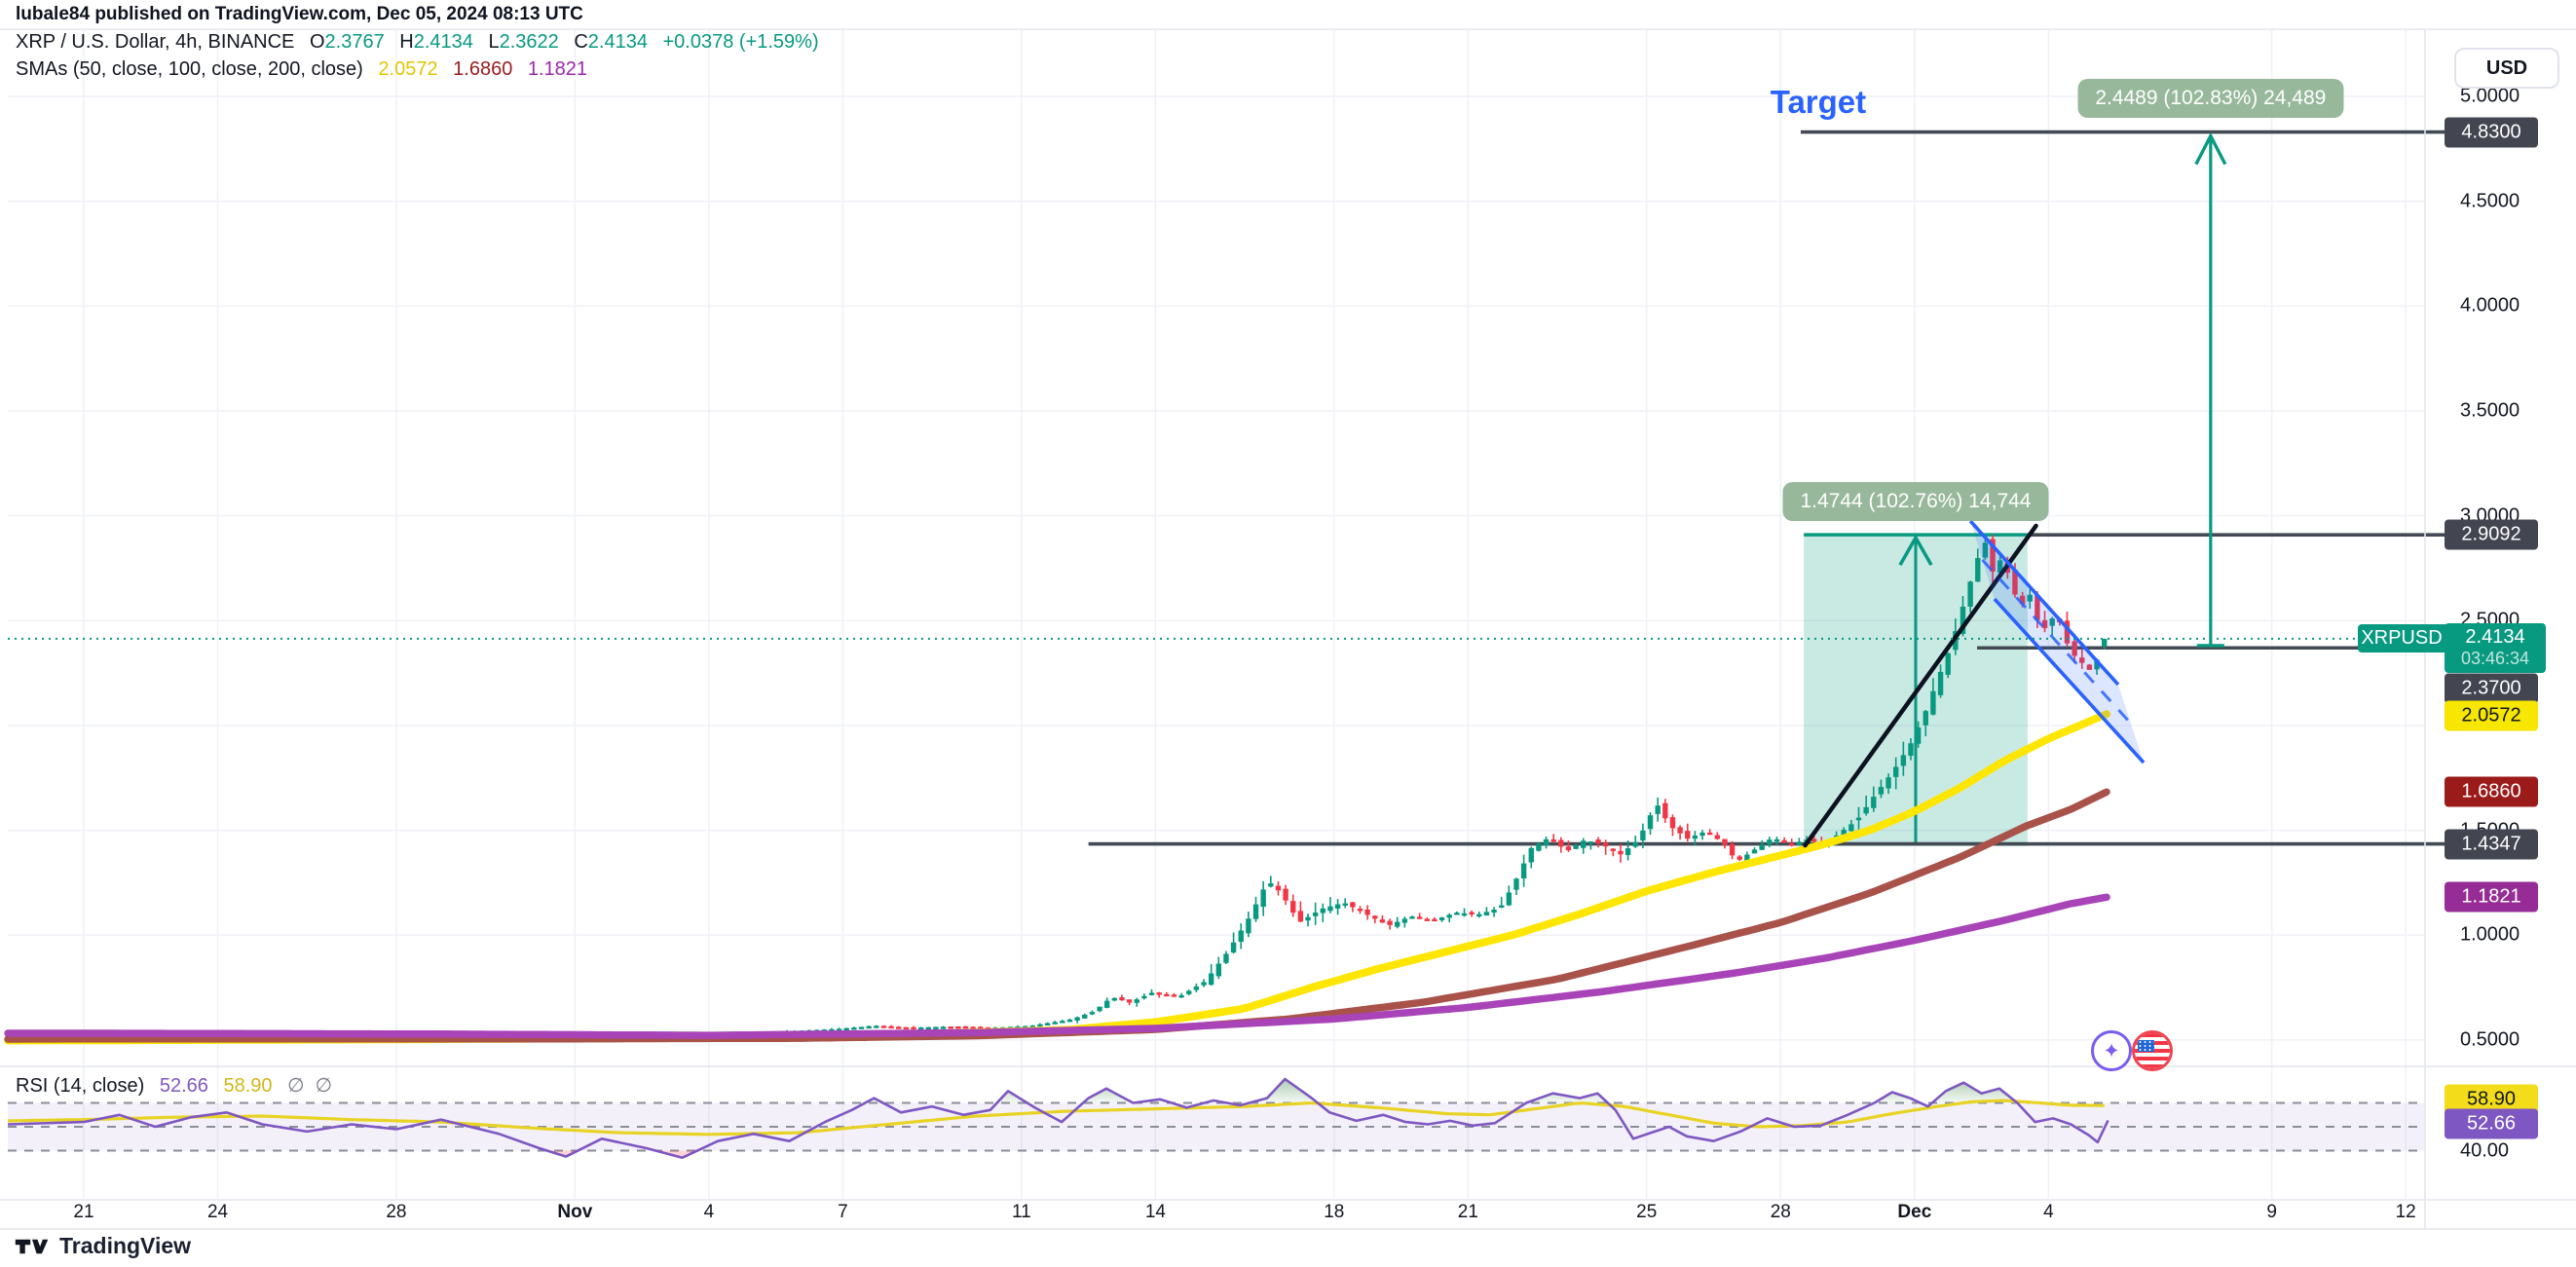 The width and height of the screenshot is (2576, 1267). Describe the element at coordinates (483, 69) in the screenshot. I see `sma100-value: 1.6860` at that location.